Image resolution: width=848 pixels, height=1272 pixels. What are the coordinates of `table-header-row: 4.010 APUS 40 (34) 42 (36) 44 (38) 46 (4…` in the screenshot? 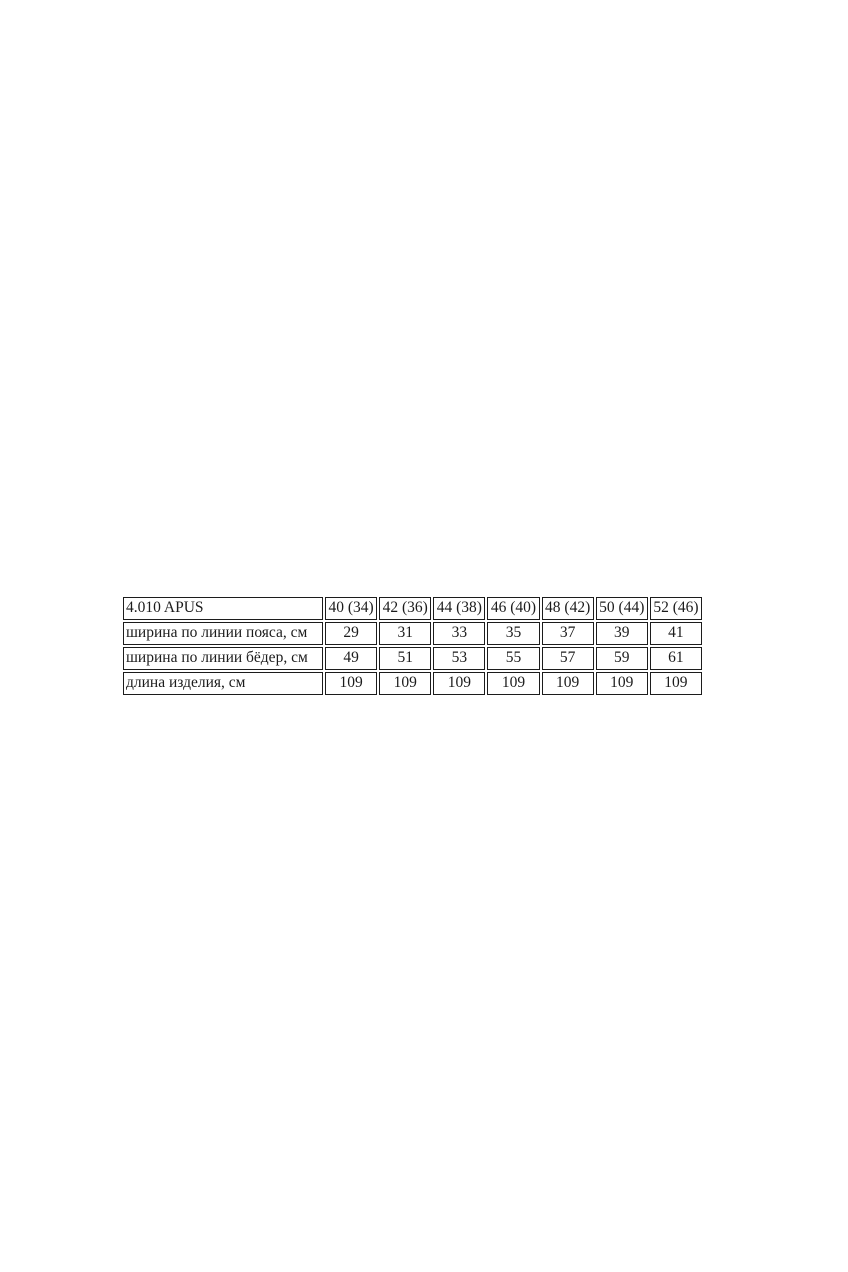 It's located at (412, 608).